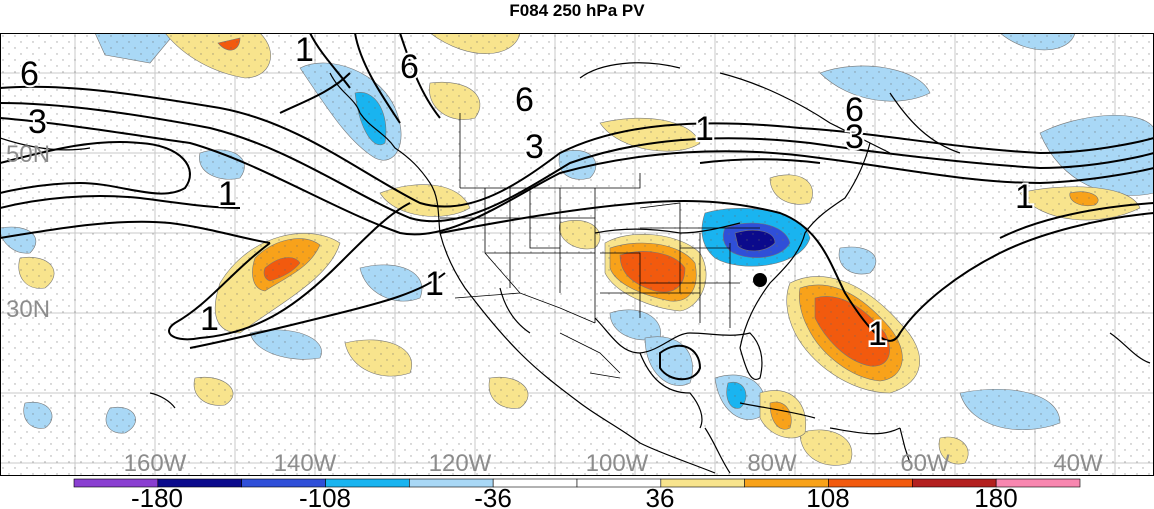 This screenshot has height=509, width=1154. Describe the element at coordinates (1078, 463) in the screenshot. I see `lon-label-40w: 40W` at that location.